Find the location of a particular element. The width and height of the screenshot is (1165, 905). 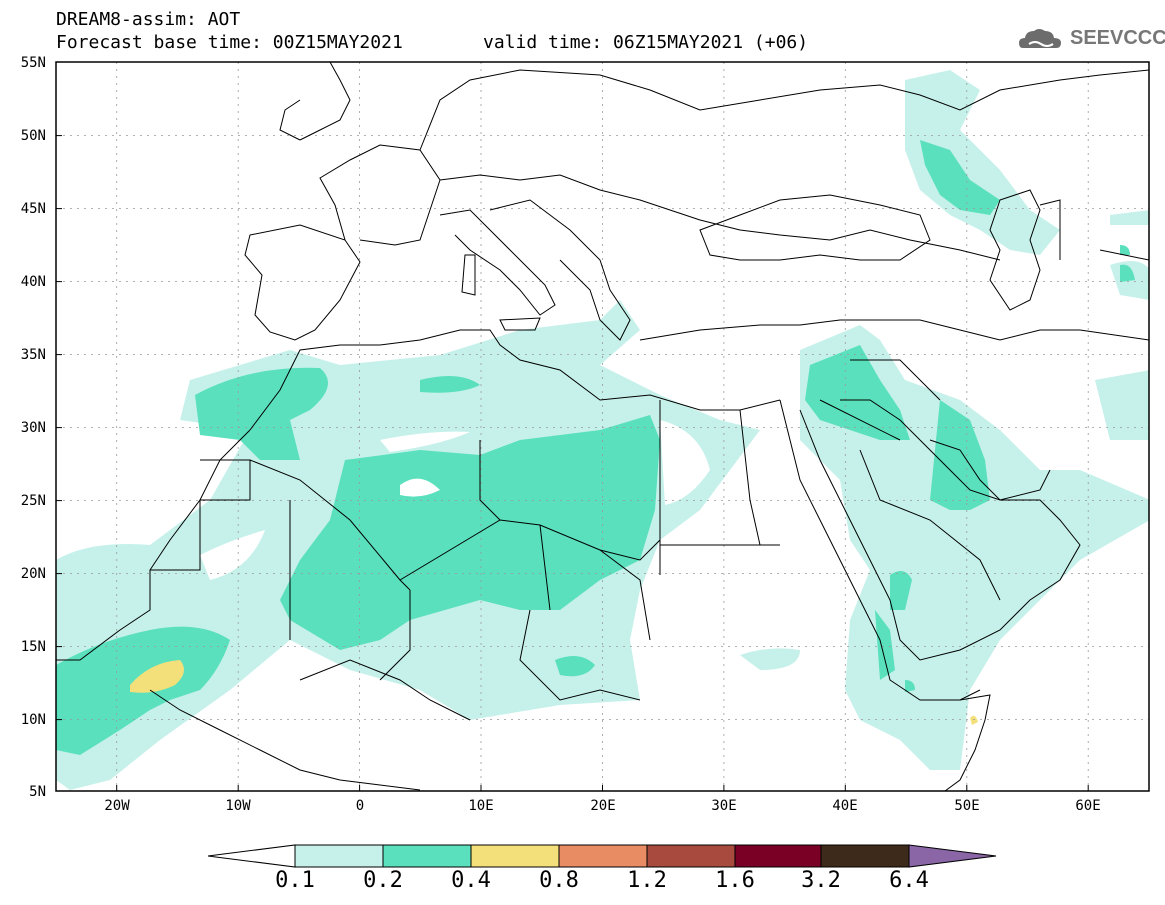

lat-tick-label: 30N is located at coordinates (33, 428).